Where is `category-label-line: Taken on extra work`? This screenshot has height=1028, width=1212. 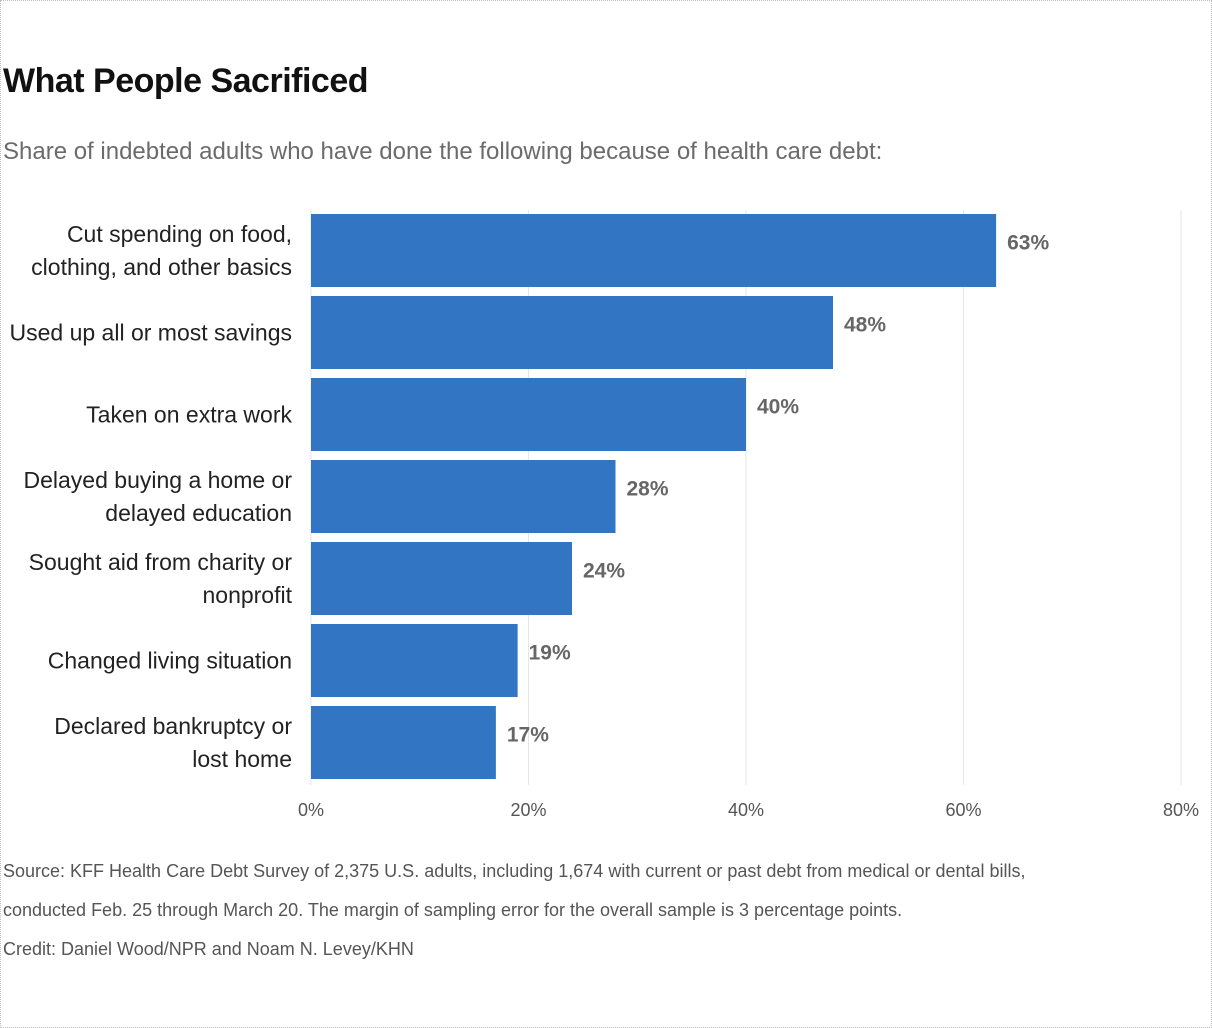
category-label-line: Taken on extra work is located at coordinates (189, 415).